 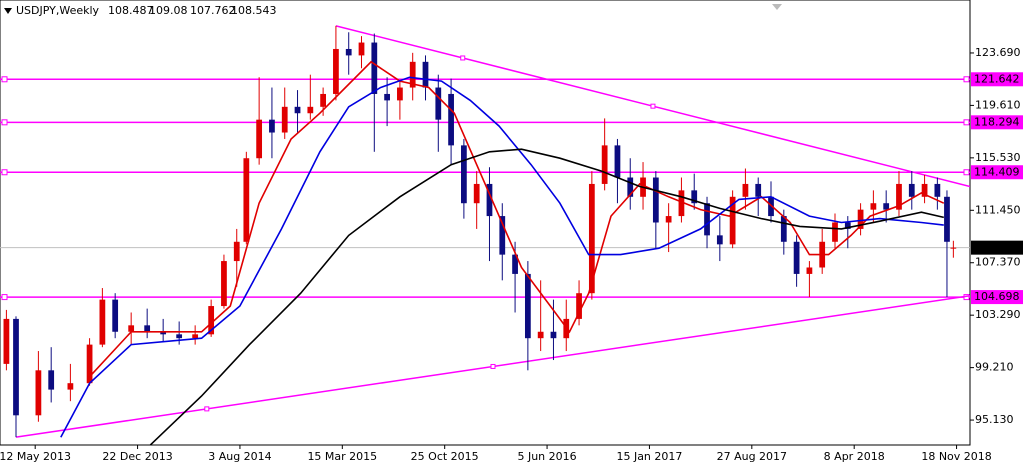 I want to click on current-price-label: 108.543, so click(x=997, y=247).